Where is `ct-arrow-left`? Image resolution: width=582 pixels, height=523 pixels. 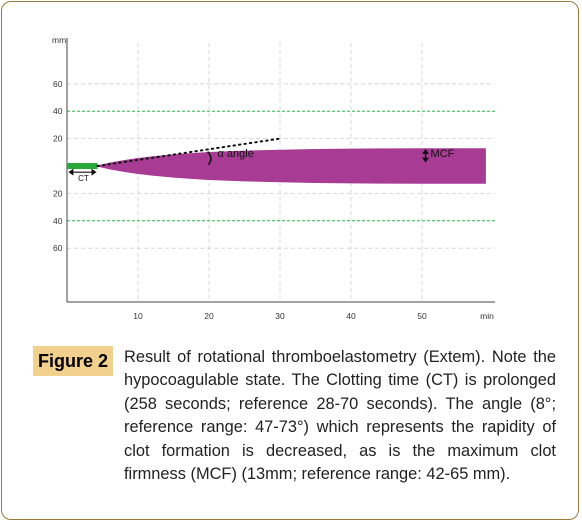 ct-arrow-left is located at coordinates (71, 172).